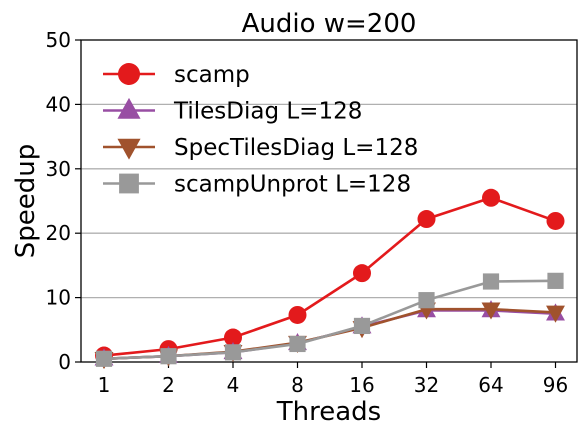 The image size is (587, 437). Describe the element at coordinates (104, 385) in the screenshot. I see `x-tick-label: 1` at that location.